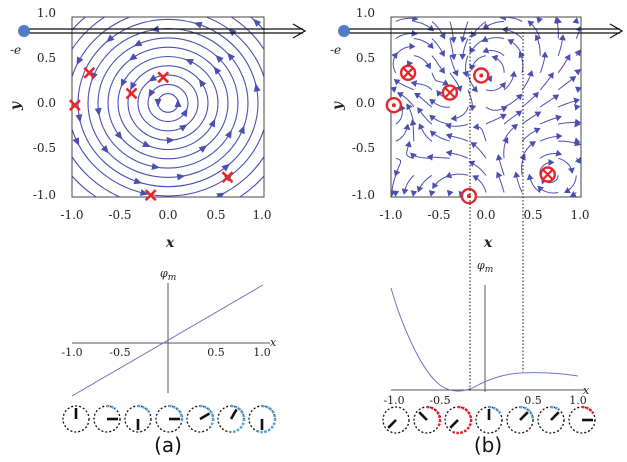  What do you see at coordinates (167, 340) in the screenshot?
I see `phase-curve` at bounding box center [167, 340].